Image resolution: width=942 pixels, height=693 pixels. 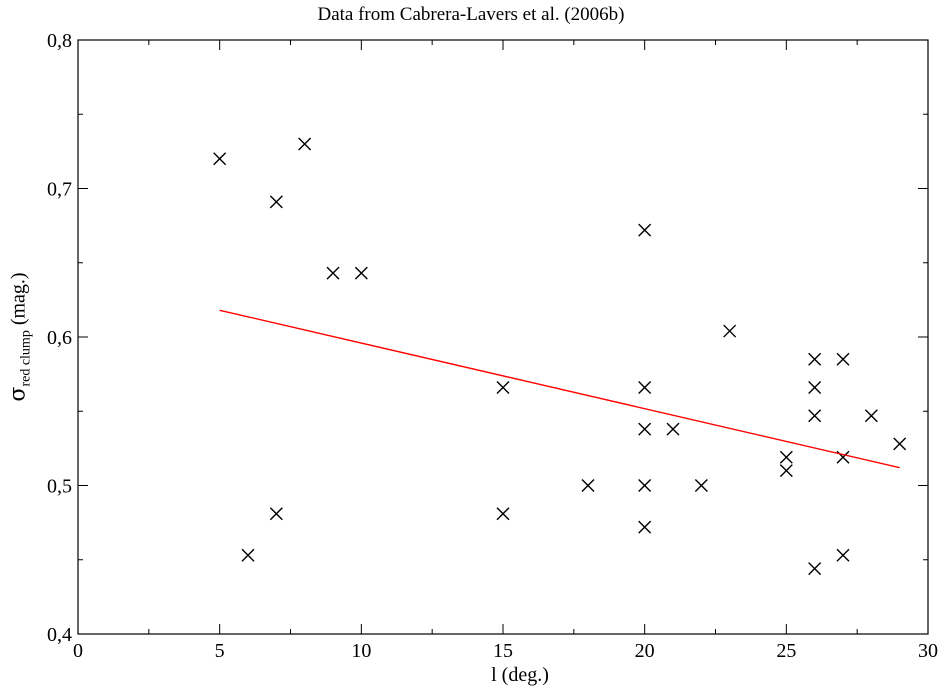 What do you see at coordinates (59, 635) in the screenshot?
I see `y-tick-label: 0,4` at bounding box center [59, 635].